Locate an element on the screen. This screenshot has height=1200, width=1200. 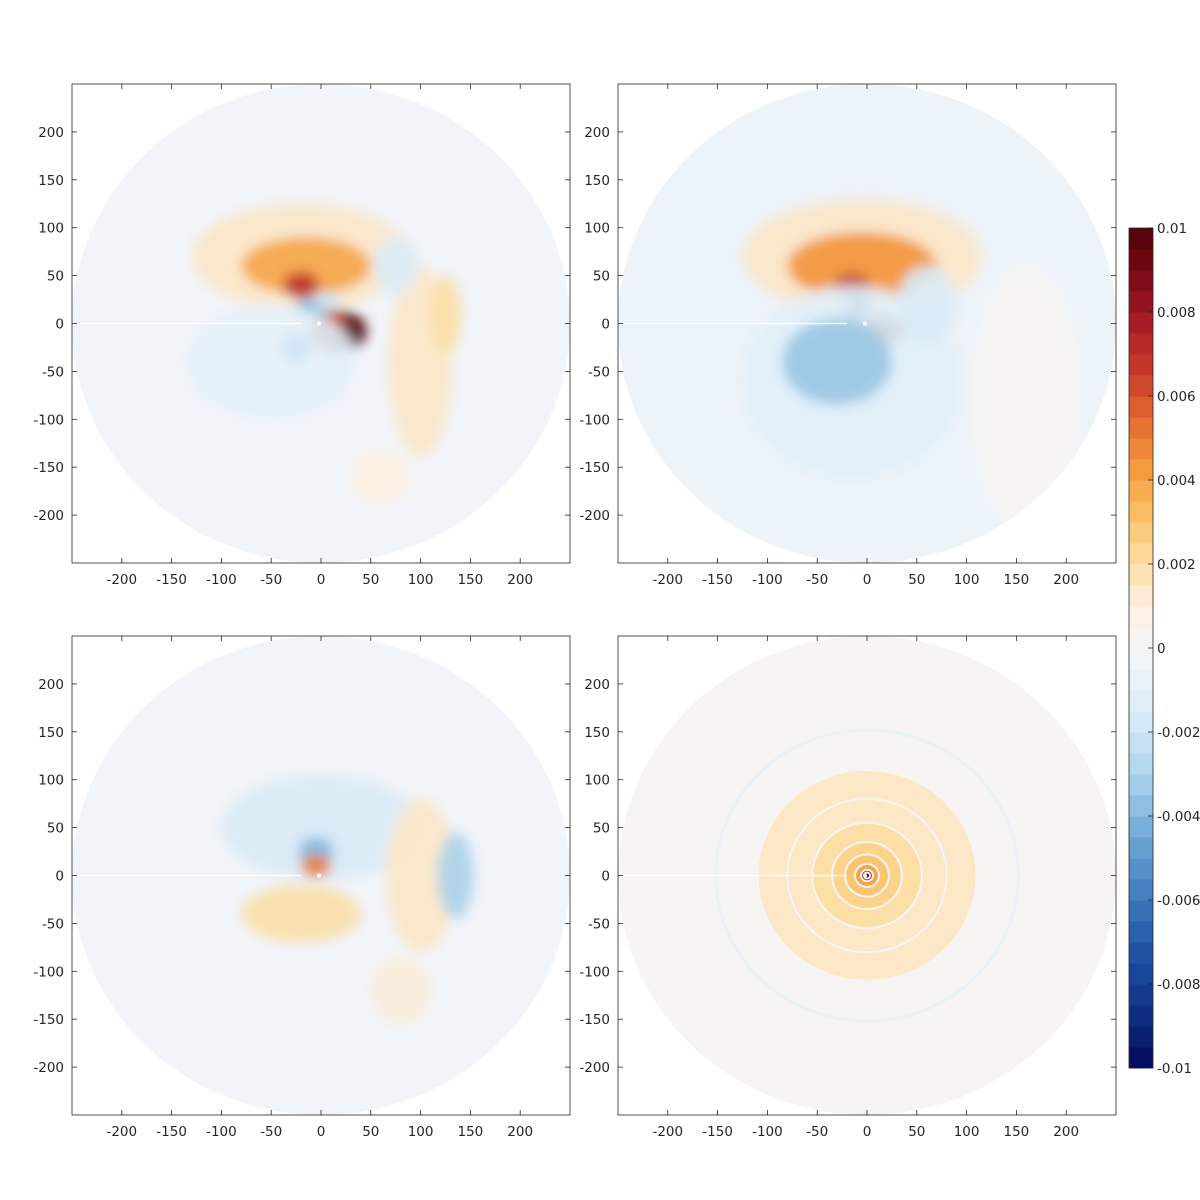
x-tick-label: 150 is located at coordinates (471, 1132).